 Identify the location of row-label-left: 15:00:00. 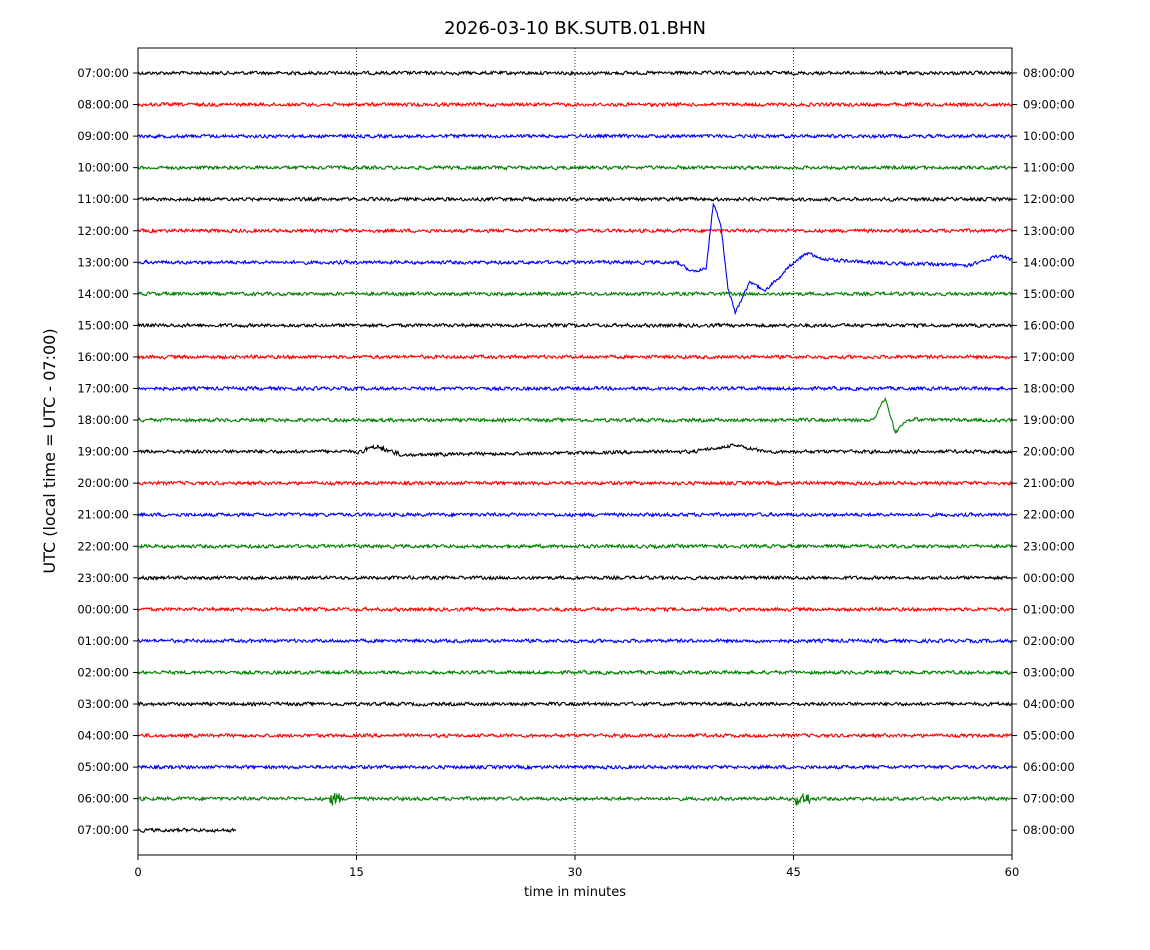
(103, 325).